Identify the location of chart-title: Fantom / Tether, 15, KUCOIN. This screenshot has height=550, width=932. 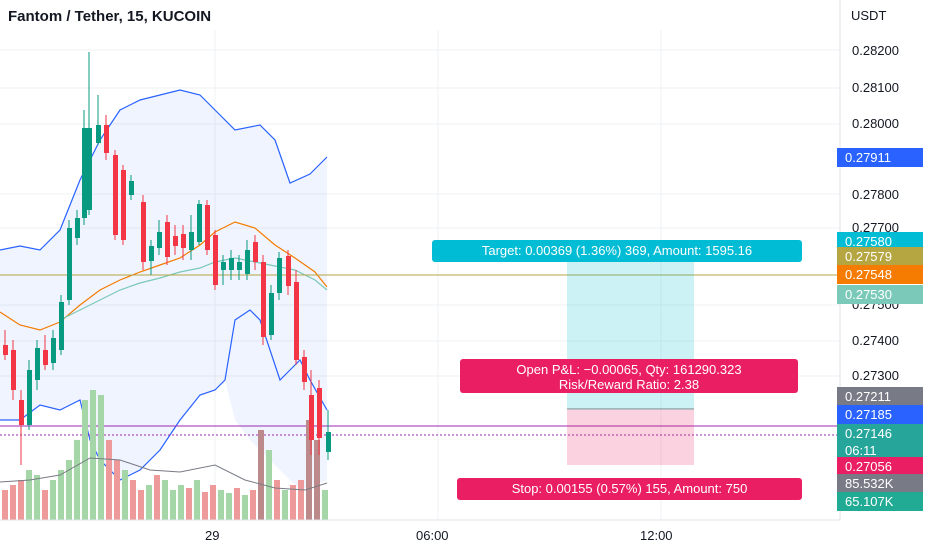
(110, 16).